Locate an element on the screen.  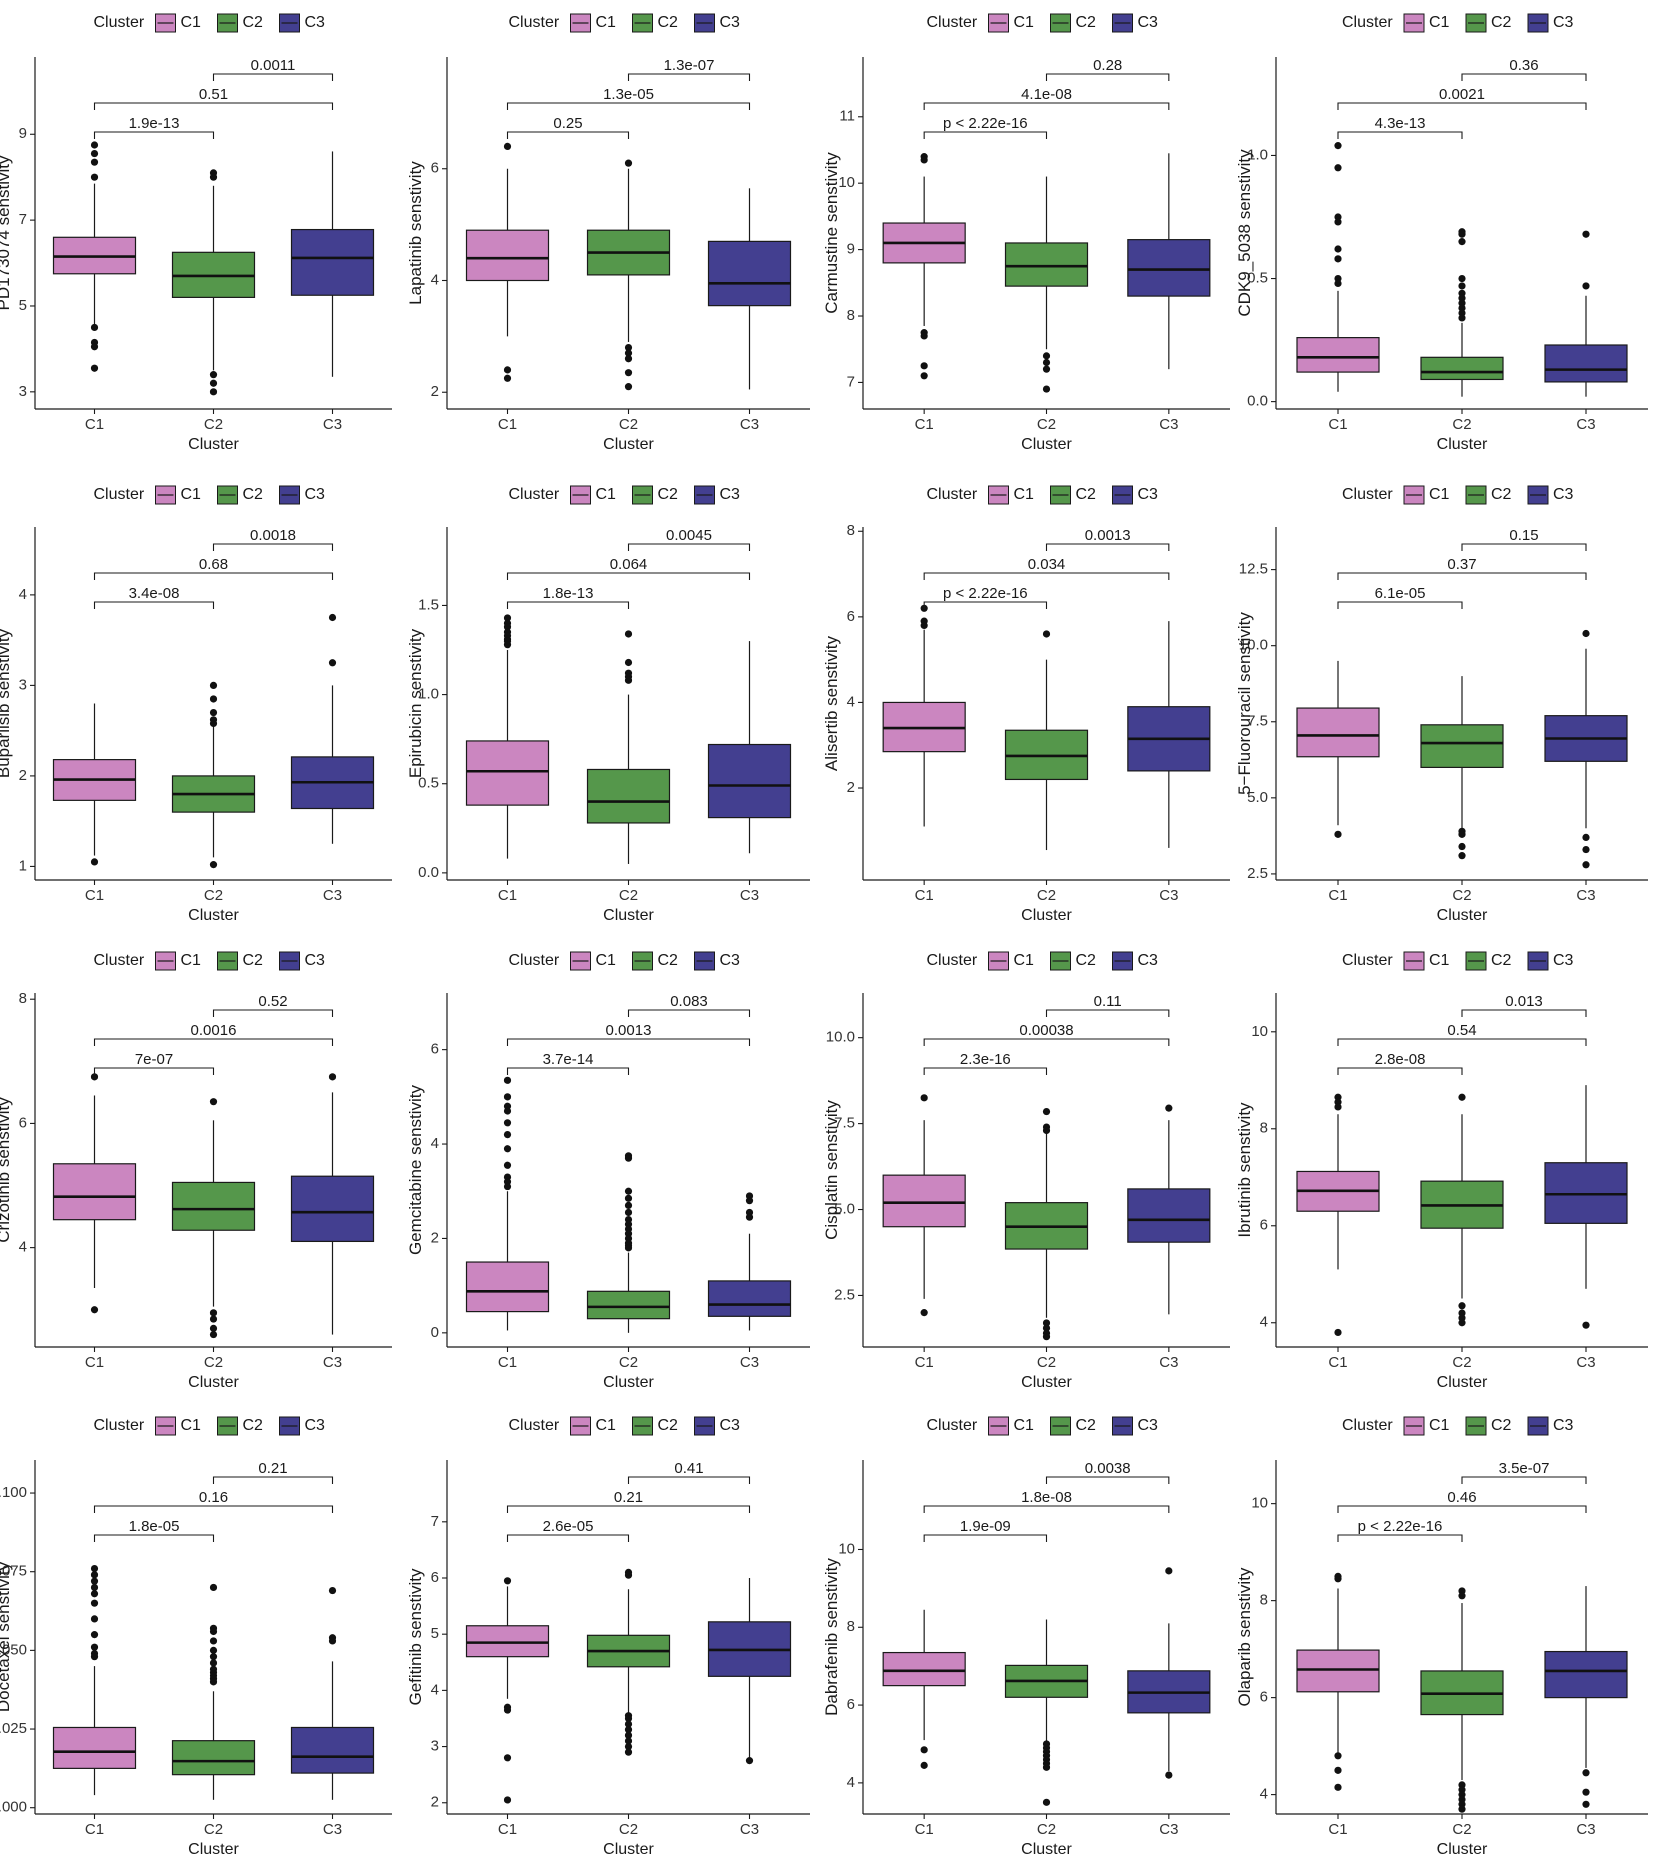
pvalue-label: 4.3e-13 is located at coordinates (1400, 123).